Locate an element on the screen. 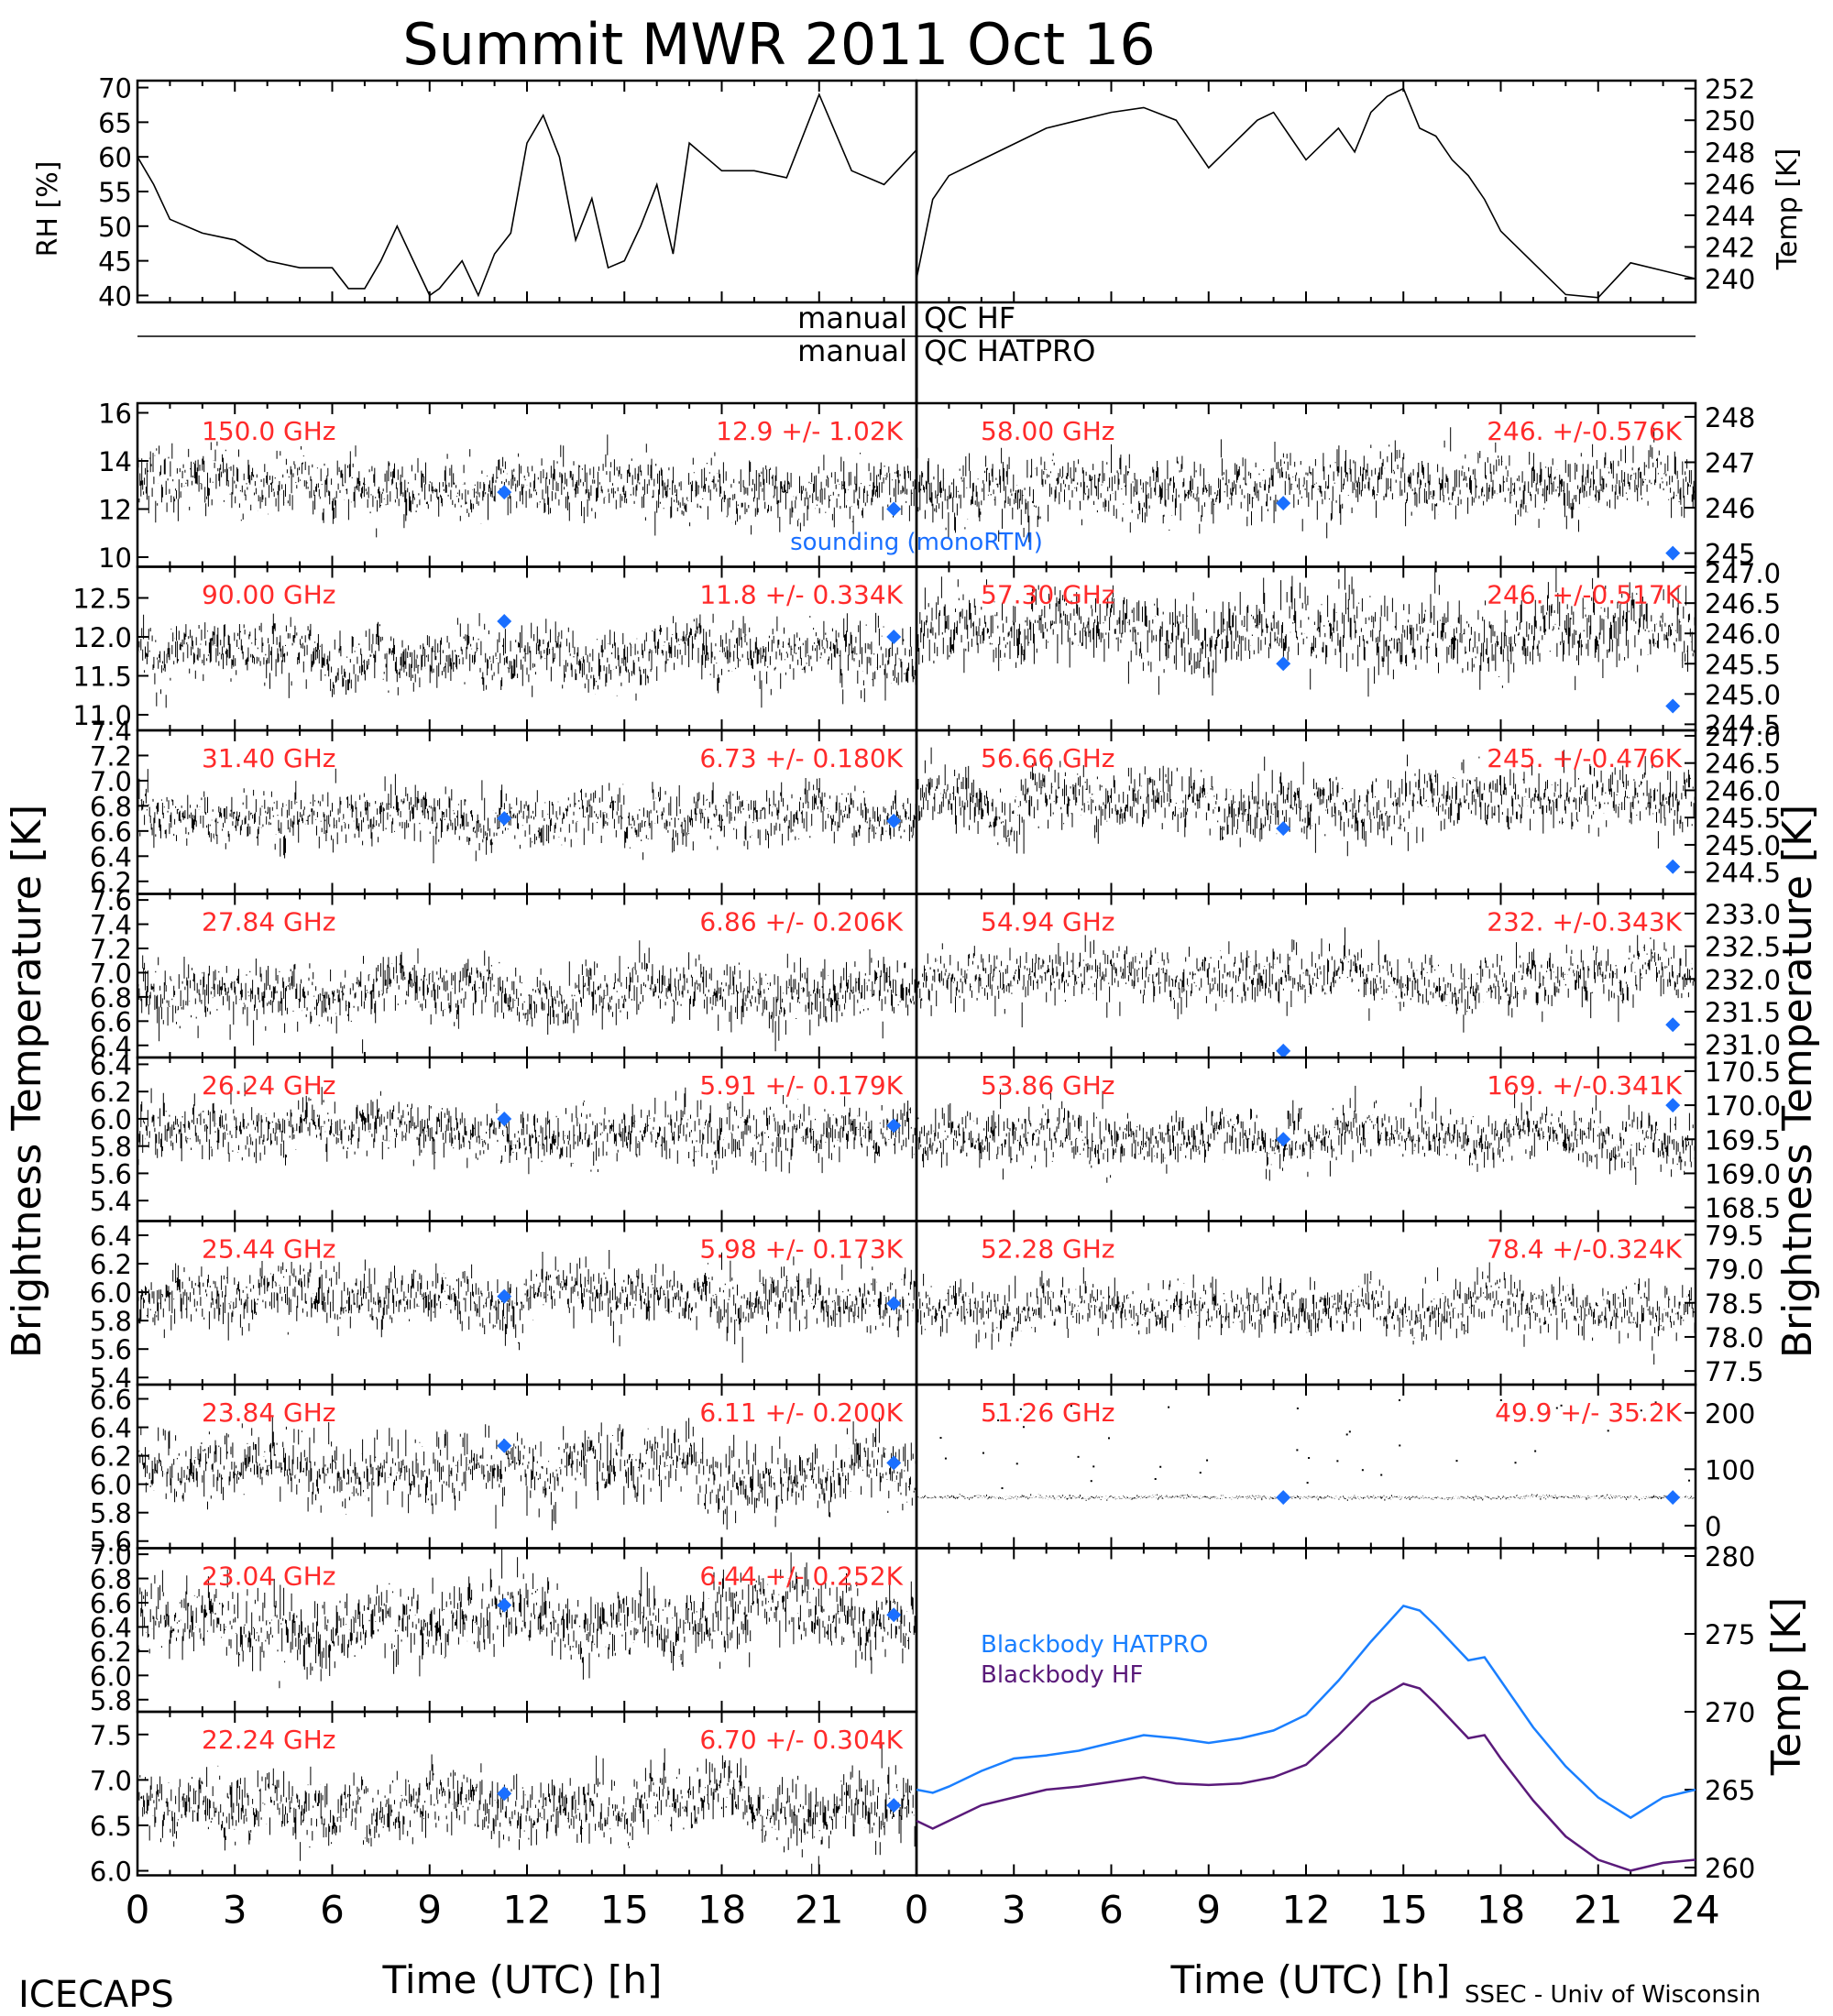 The width and height of the screenshot is (1833, 2016). temp-panel is located at coordinates (1306, 191).